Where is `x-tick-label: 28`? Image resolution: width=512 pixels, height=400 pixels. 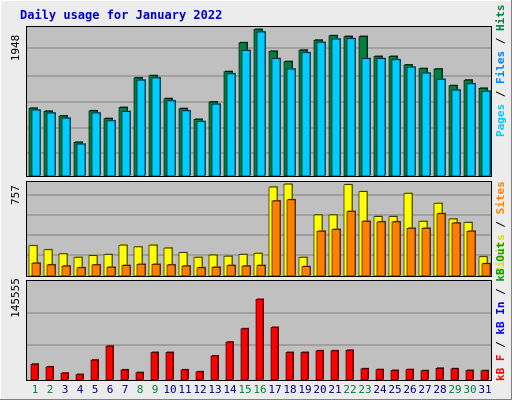
x-tick-label: 28 is located at coordinates (439, 389).